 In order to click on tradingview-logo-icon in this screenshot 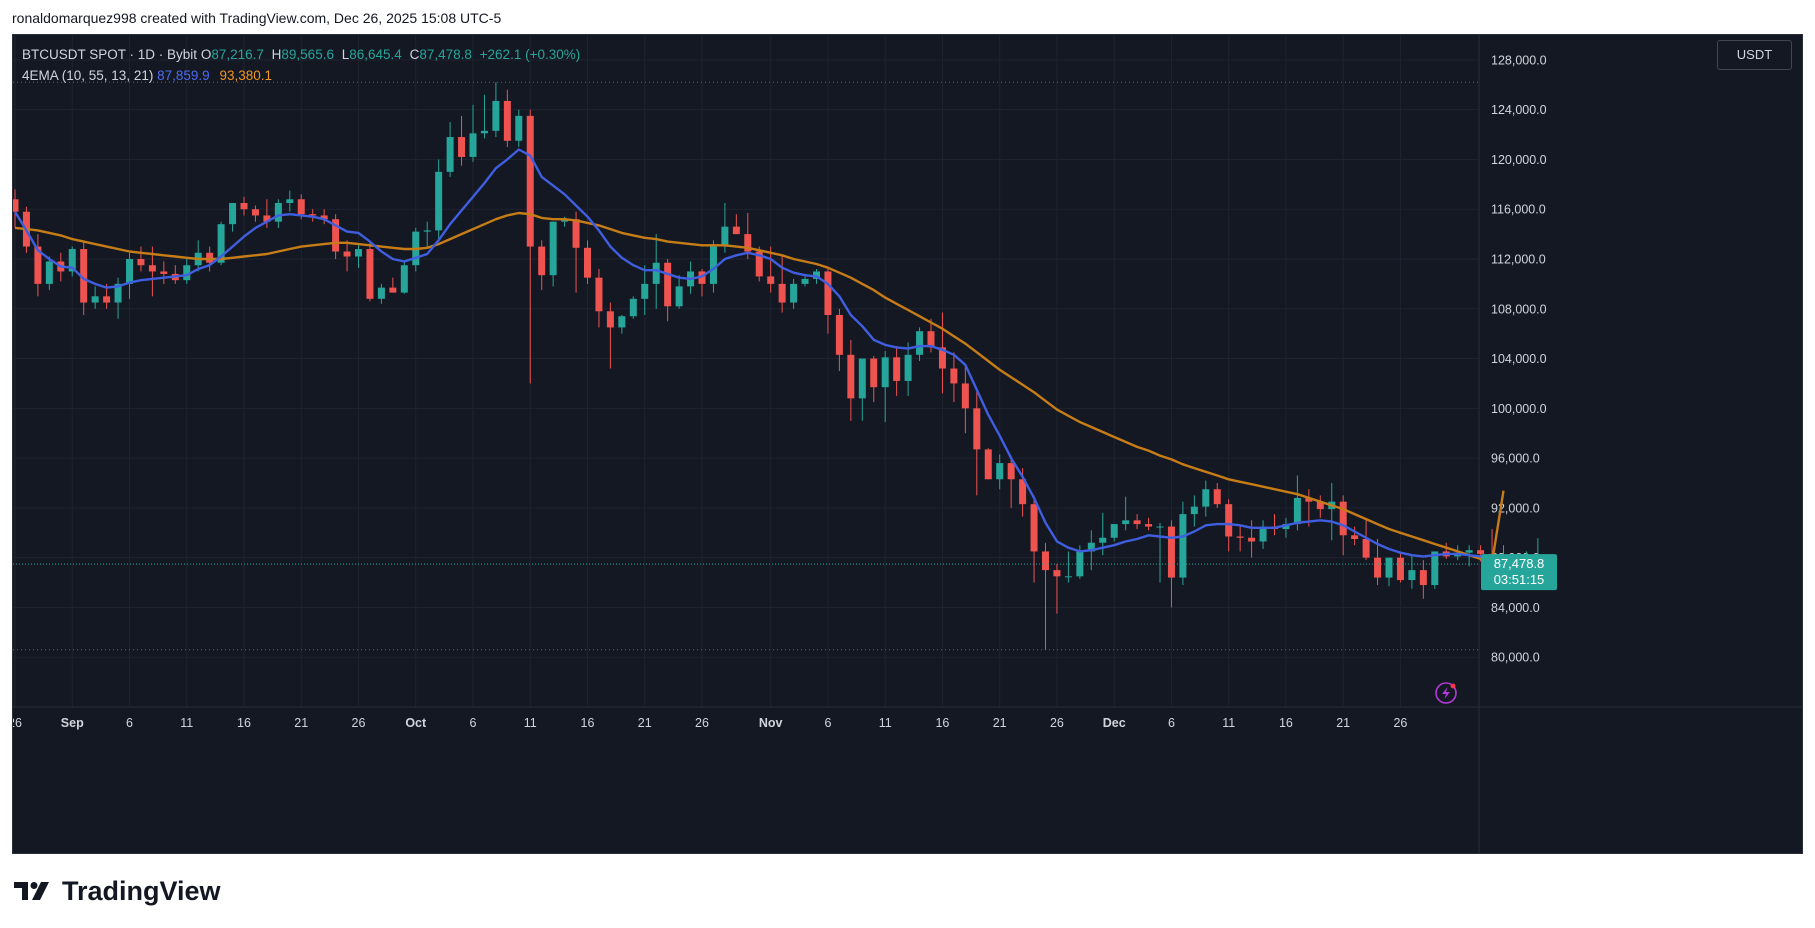, I will do `click(31, 891)`.